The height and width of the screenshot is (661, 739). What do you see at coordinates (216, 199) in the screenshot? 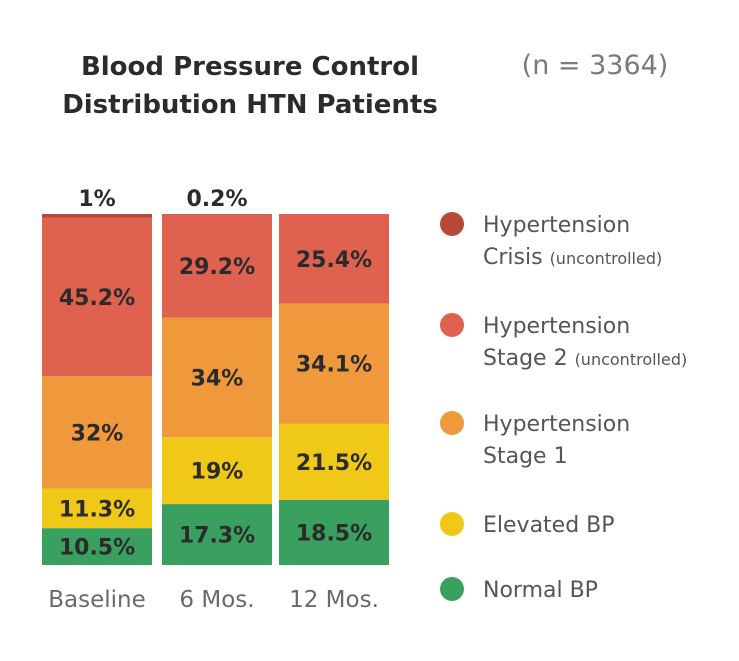
I see `data-label-6-mos-hypertension-crisis-uncontrolled: 0.2%` at bounding box center [216, 199].